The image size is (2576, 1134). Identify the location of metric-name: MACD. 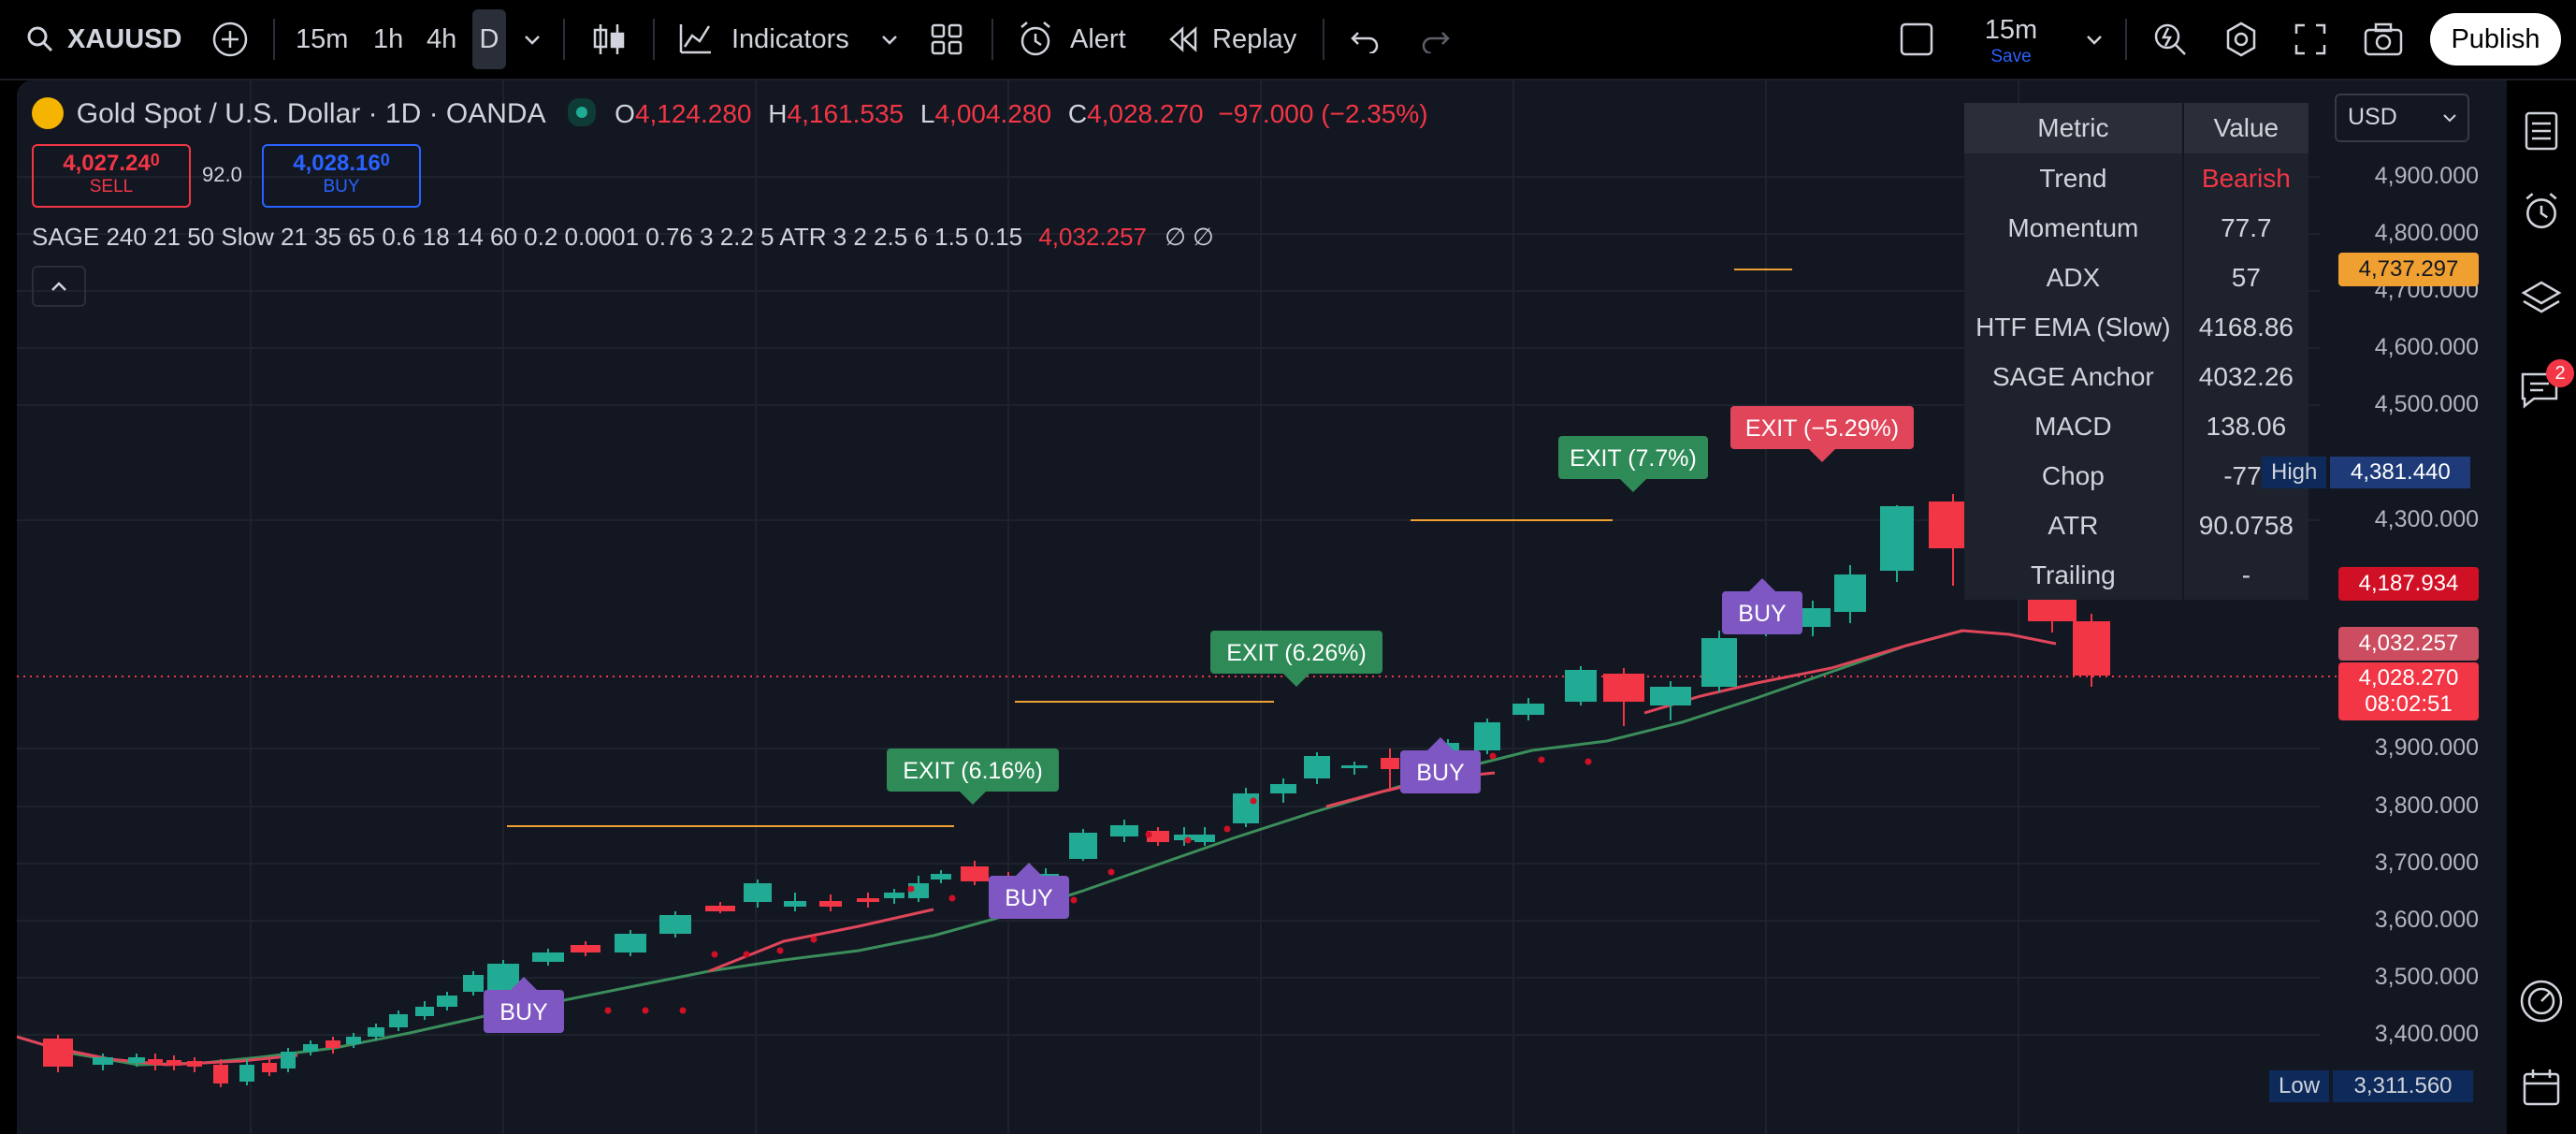
(2074, 426).